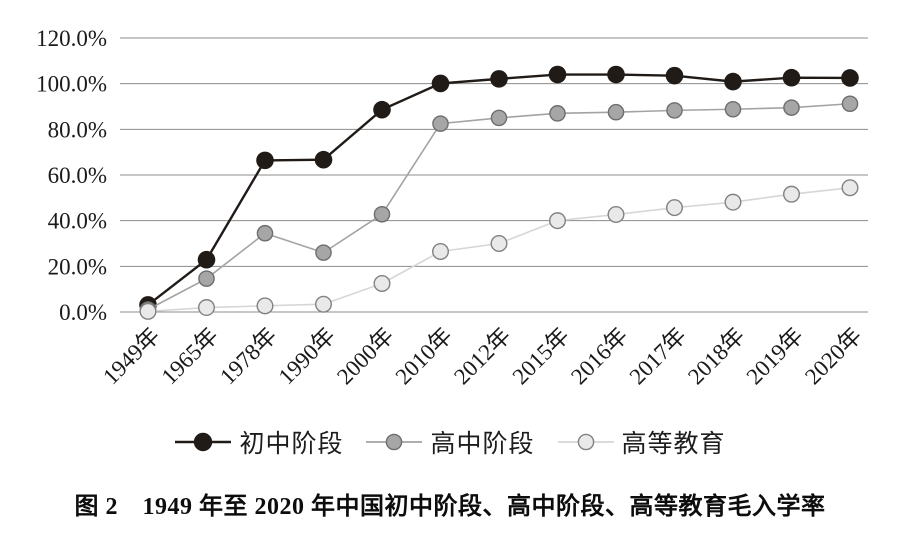 This screenshot has height=539, width=900. Describe the element at coordinates (716, 356) in the screenshot. I see `x-tick-label: 2018年` at that location.